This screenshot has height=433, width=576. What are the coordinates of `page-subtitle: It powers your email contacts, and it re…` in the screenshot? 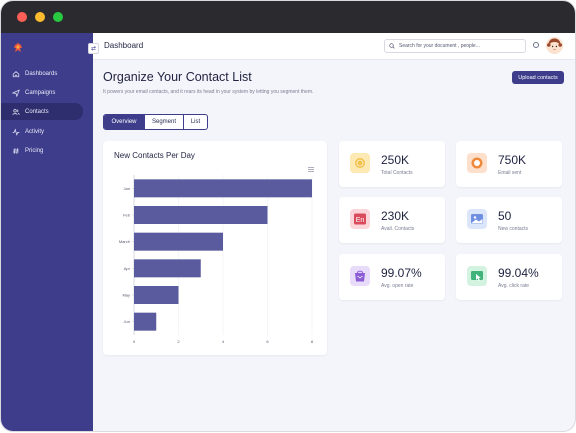 It's located at (208, 92).